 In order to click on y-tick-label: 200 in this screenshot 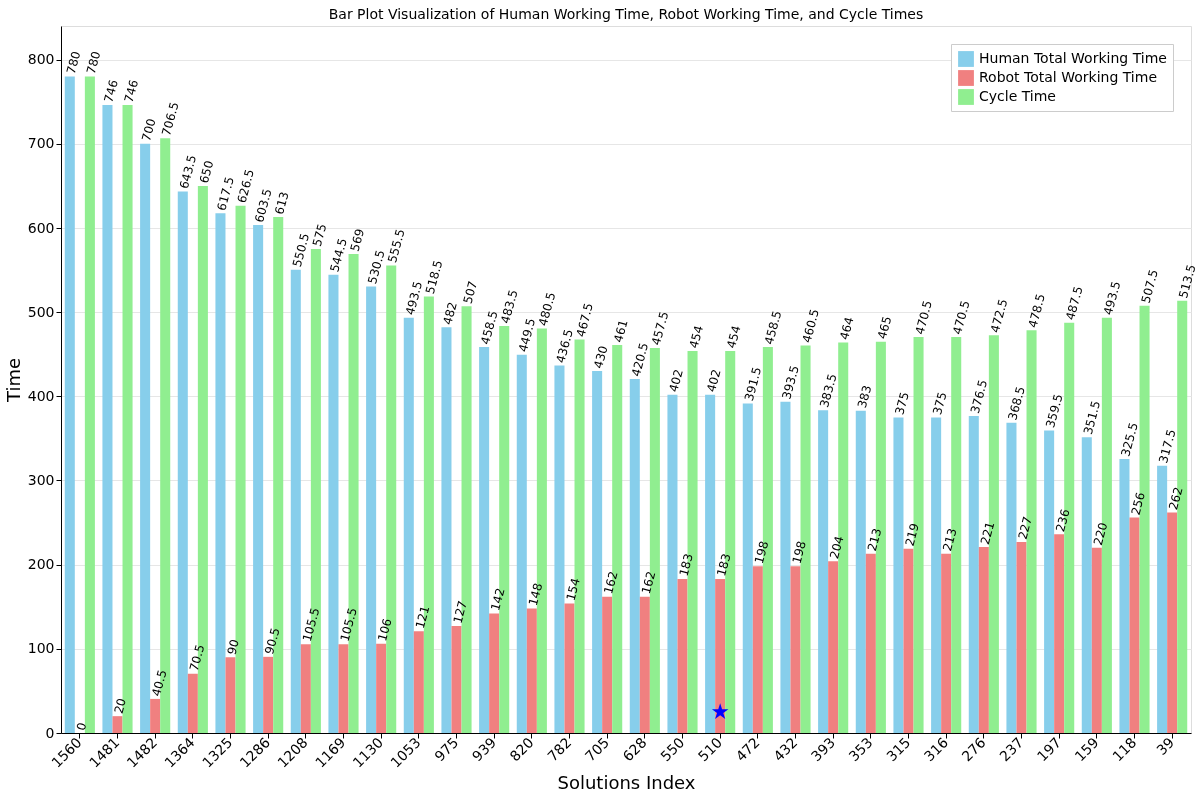, I will do `click(41, 564)`.